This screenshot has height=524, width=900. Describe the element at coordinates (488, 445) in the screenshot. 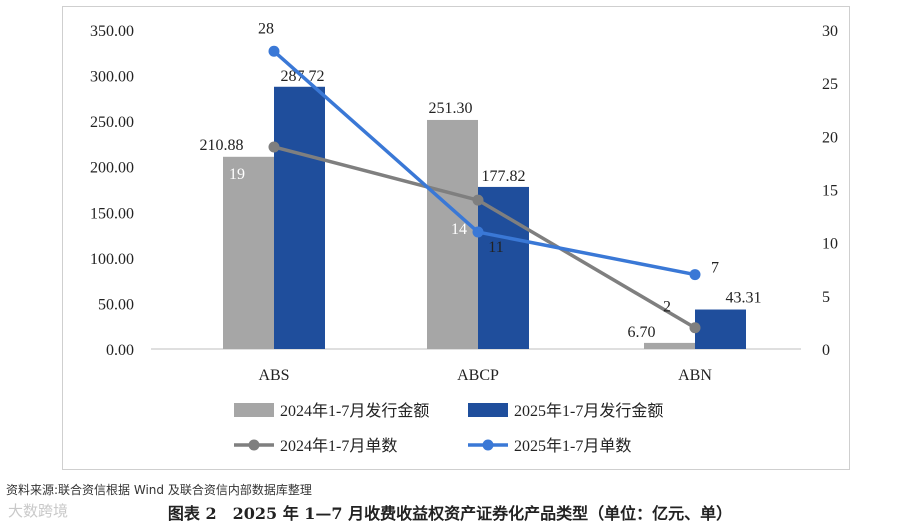

I see `legend-2025-count-marker` at that location.